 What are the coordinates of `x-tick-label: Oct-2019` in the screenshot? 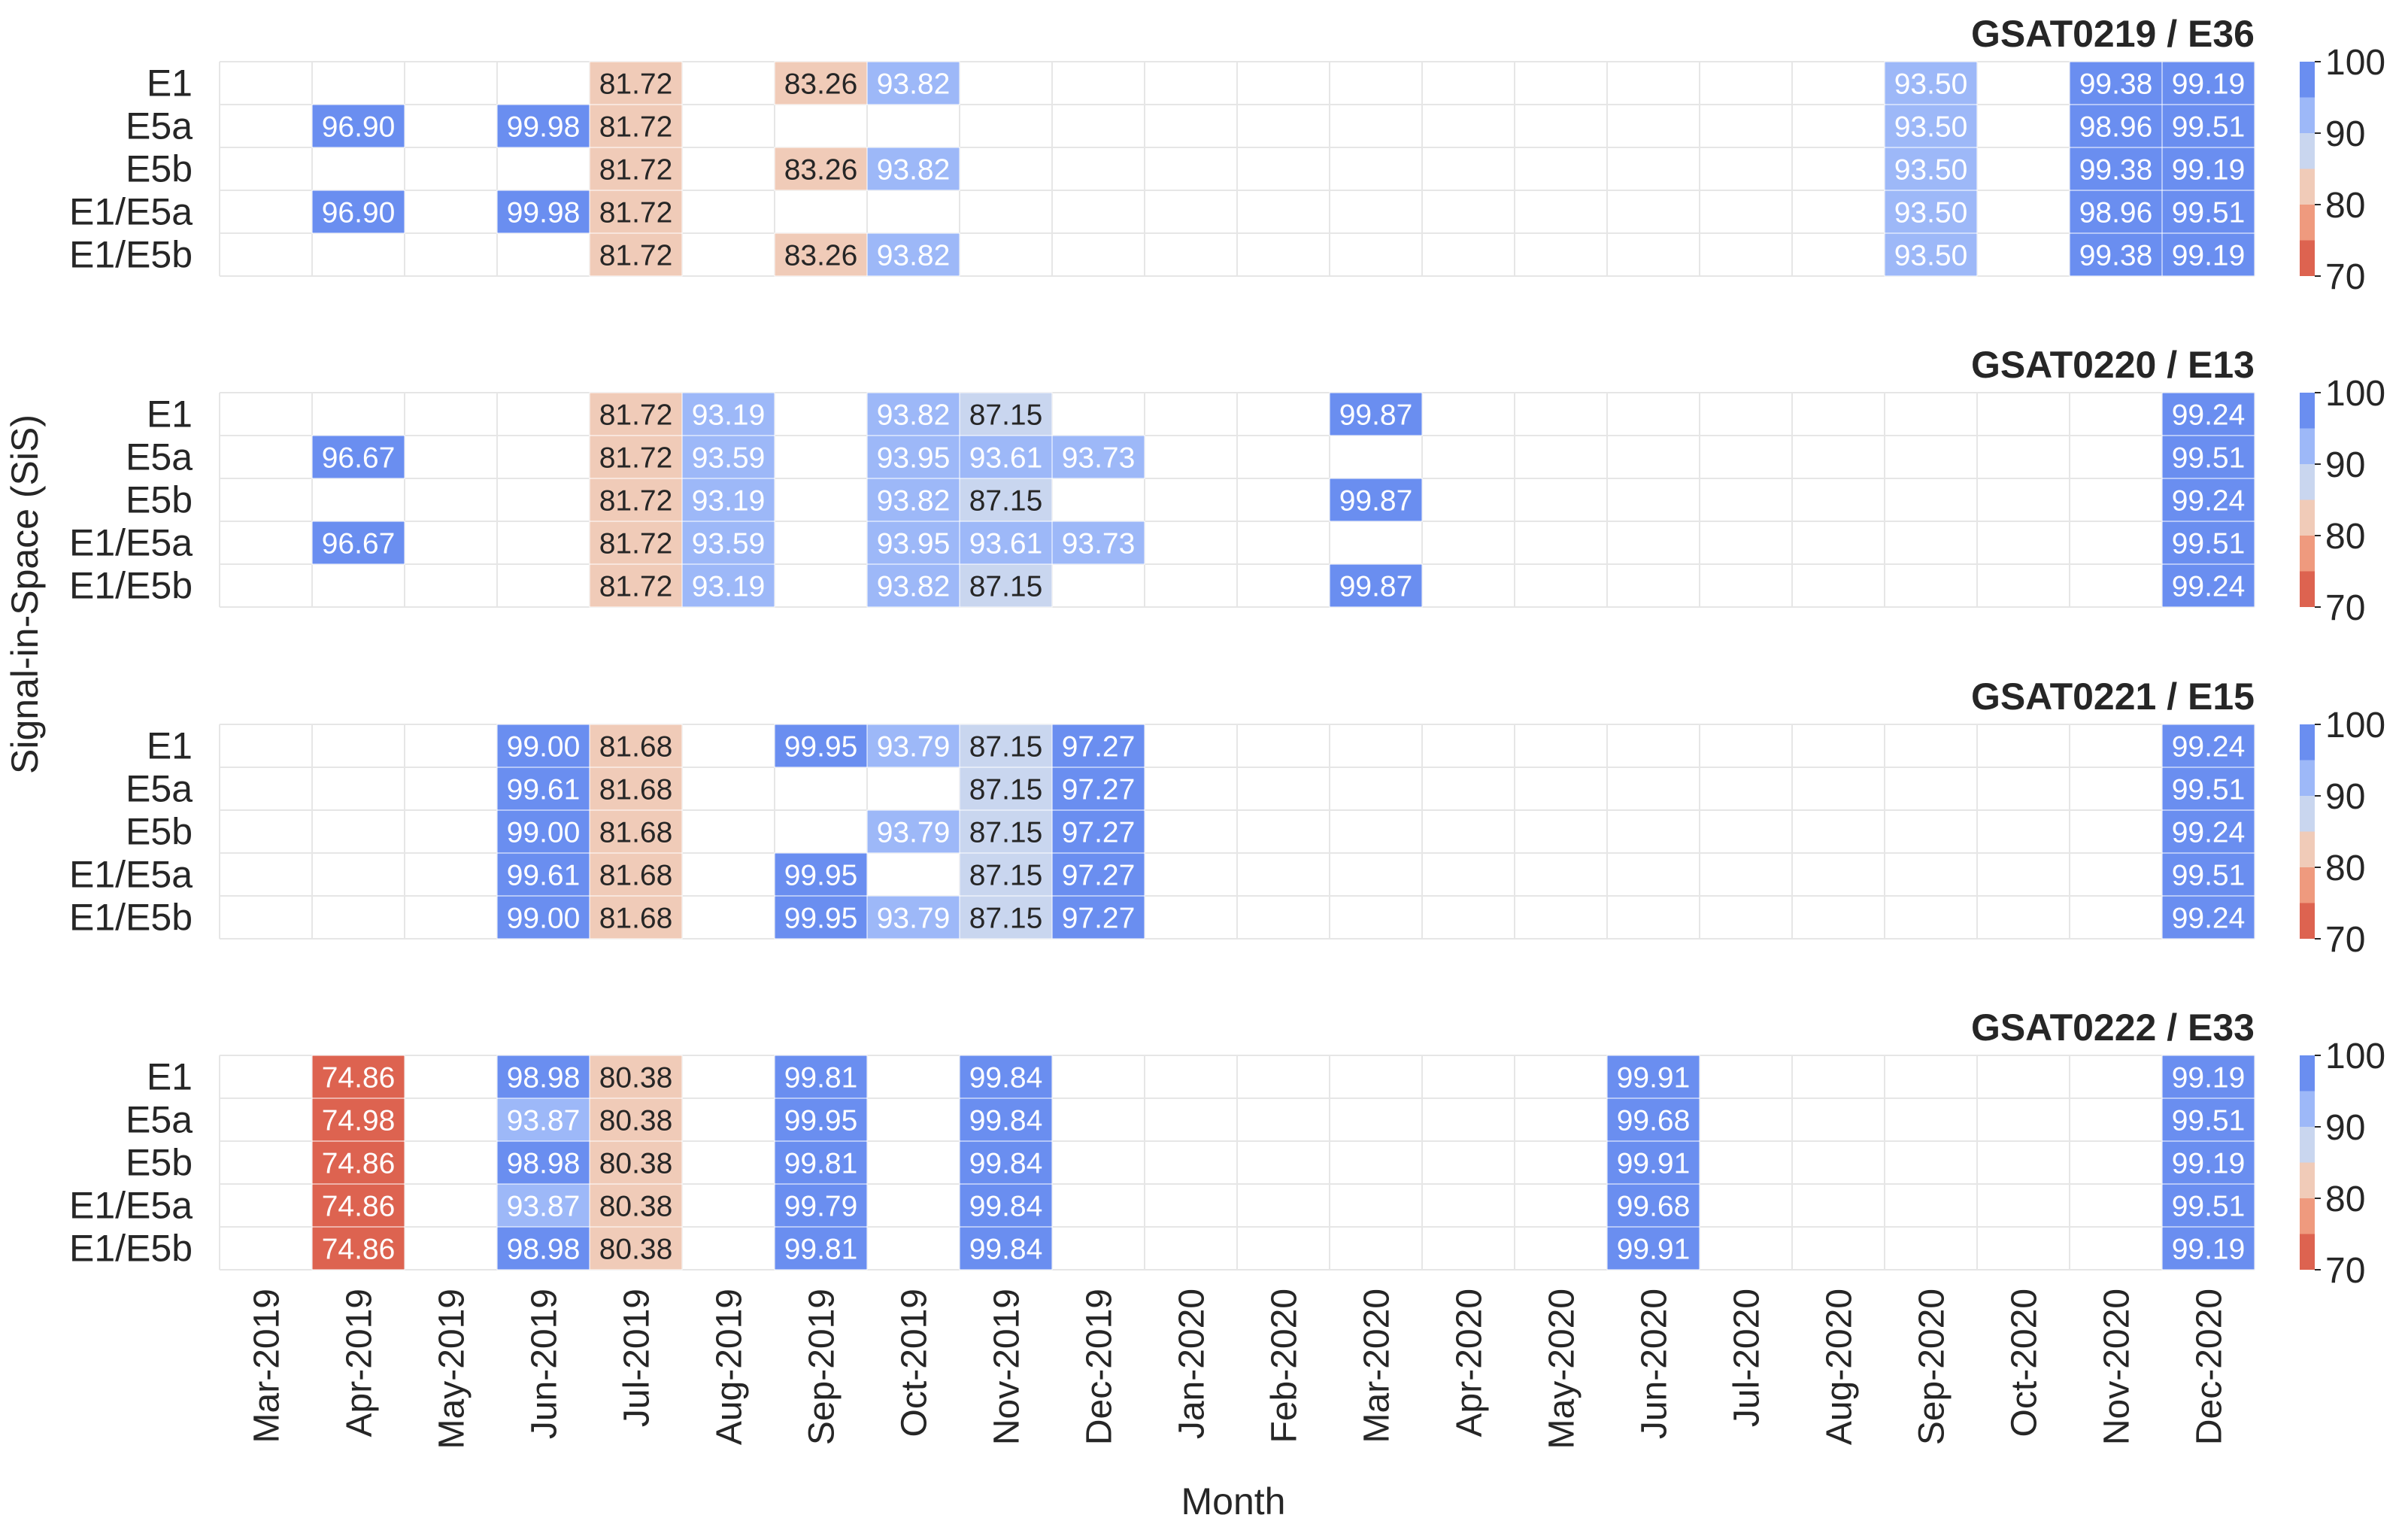 It's located at (915, 1363).